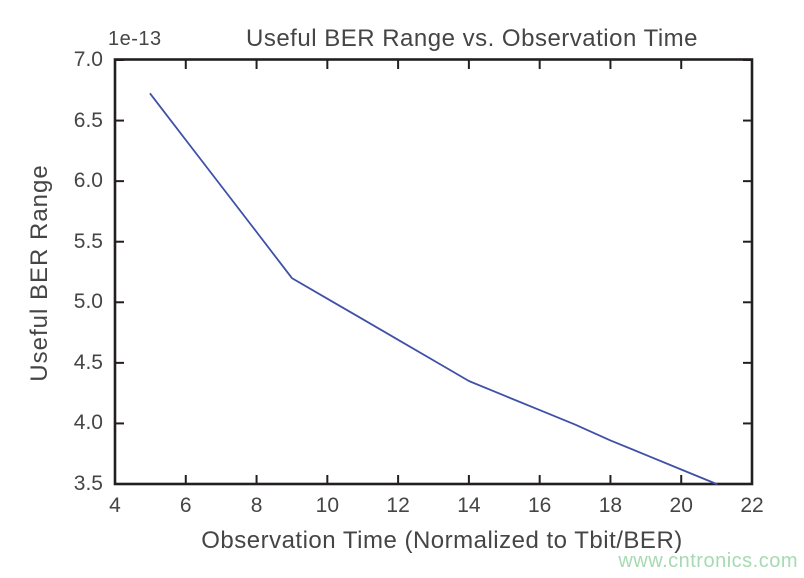 The width and height of the screenshot is (804, 578). What do you see at coordinates (88, 423) in the screenshot?
I see `y-tick-label: 4.0` at bounding box center [88, 423].